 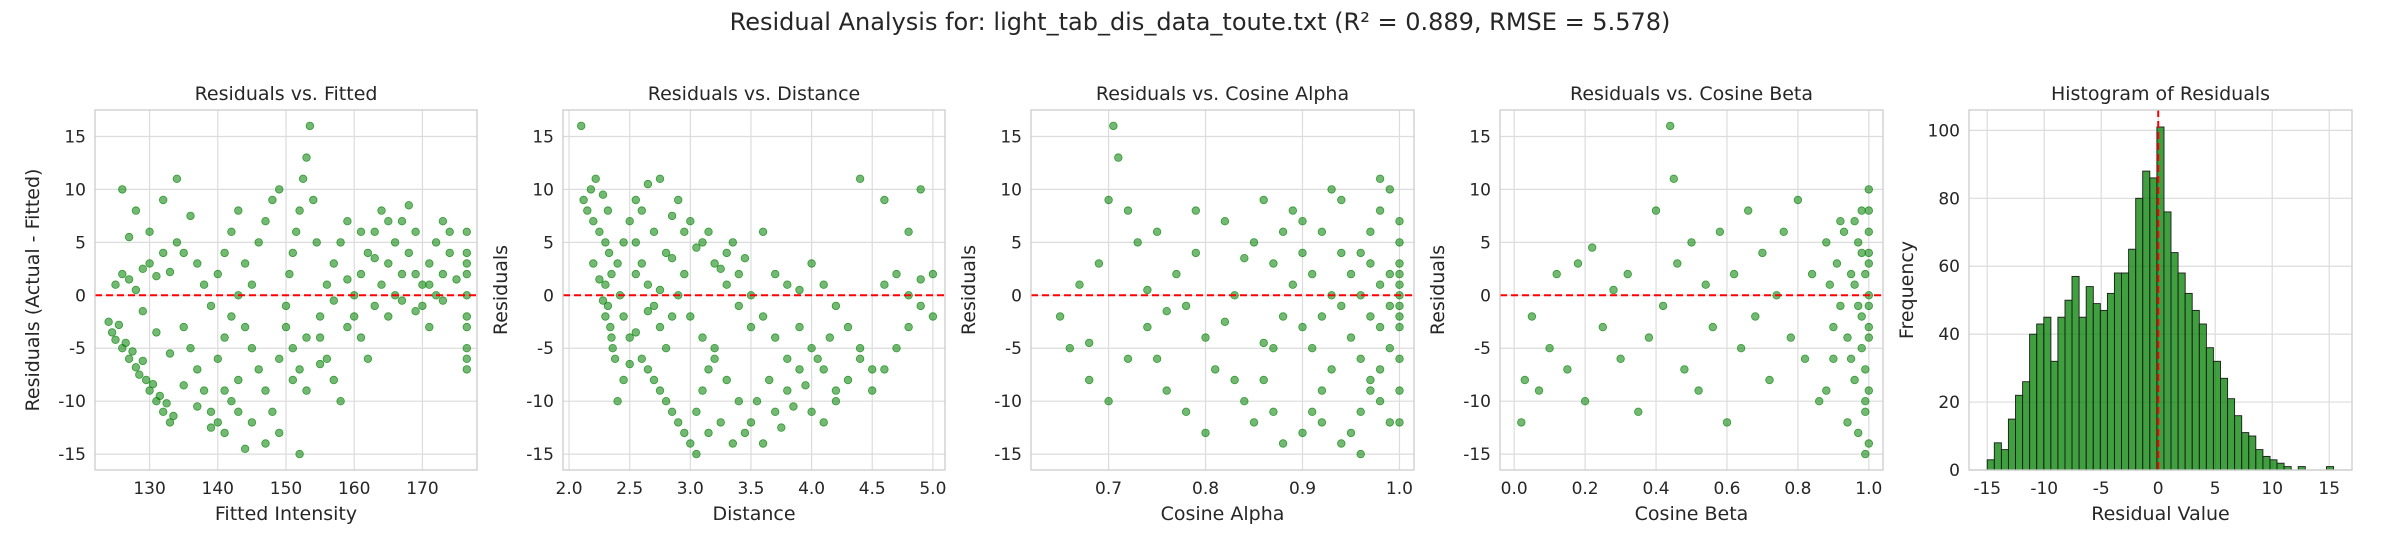 I want to click on y-tick-label: -10, so click(x=1008, y=402).